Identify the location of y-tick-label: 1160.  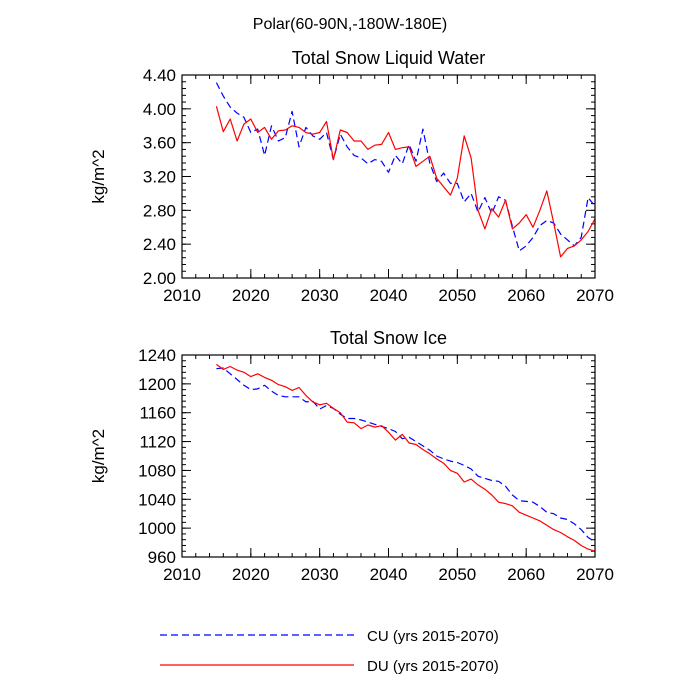
(157, 413).